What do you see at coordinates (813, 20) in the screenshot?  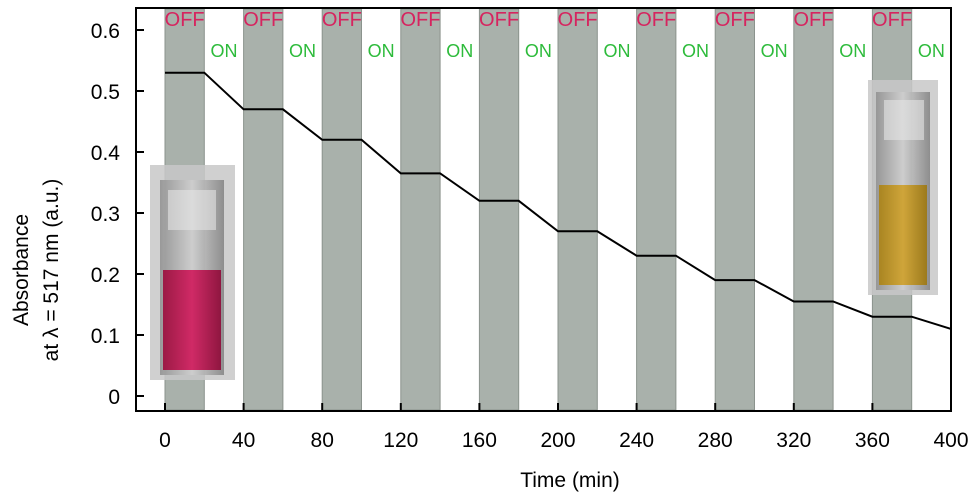 I see `off-label-8: OFF` at bounding box center [813, 20].